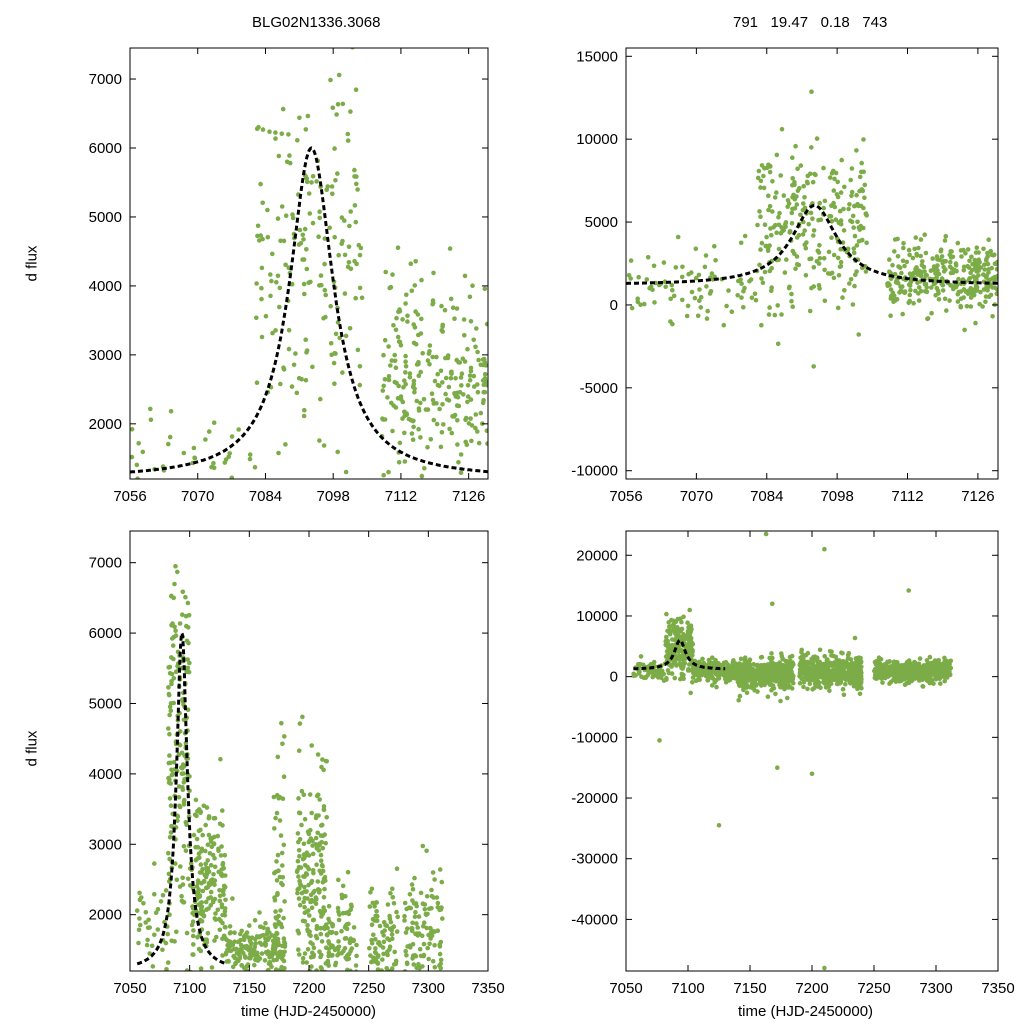 This screenshot has height=1024, width=1024. I want to click on x-tick-label: 7150, so click(749, 988).